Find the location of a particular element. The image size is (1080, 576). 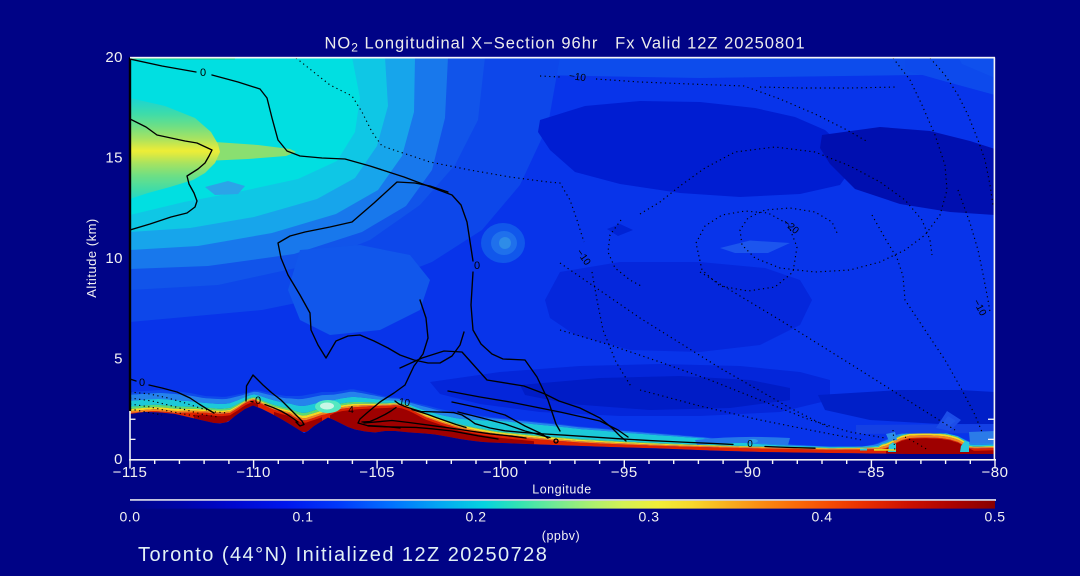

svg-text: Longitude is located at coordinates (561, 490).